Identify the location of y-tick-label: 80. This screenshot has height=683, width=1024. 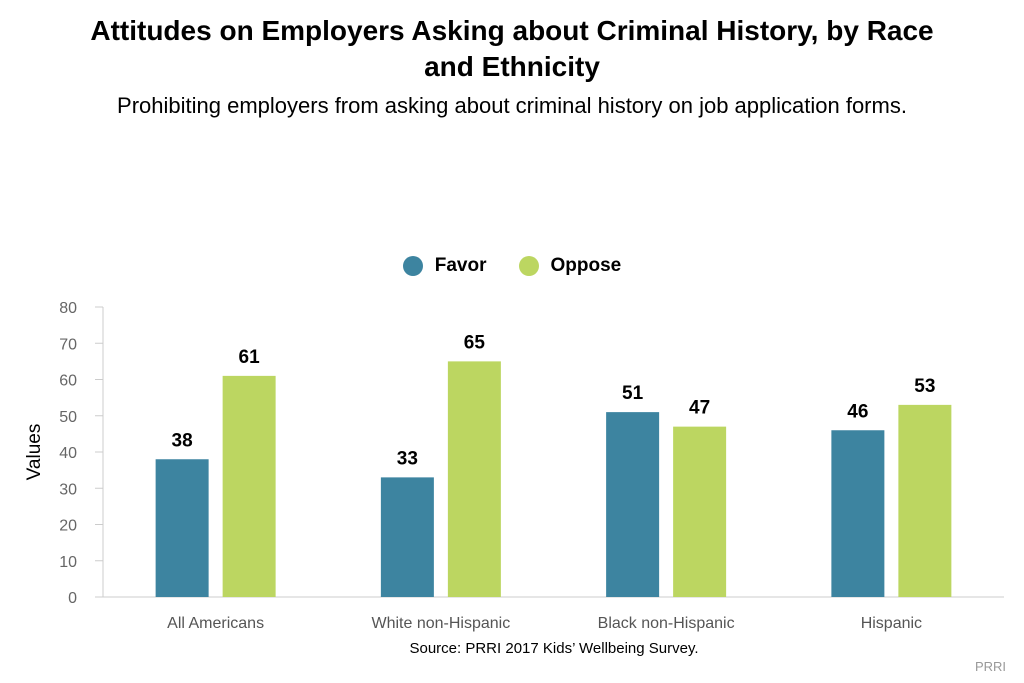
(68, 308).